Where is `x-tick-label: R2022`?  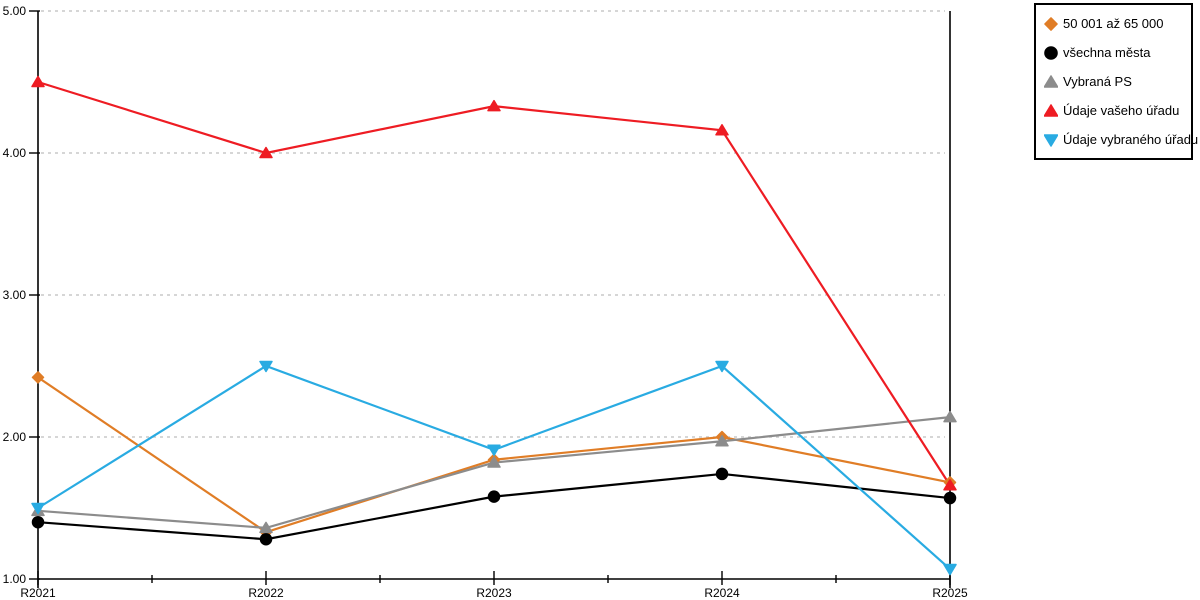
x-tick-label: R2022 is located at coordinates (266, 593).